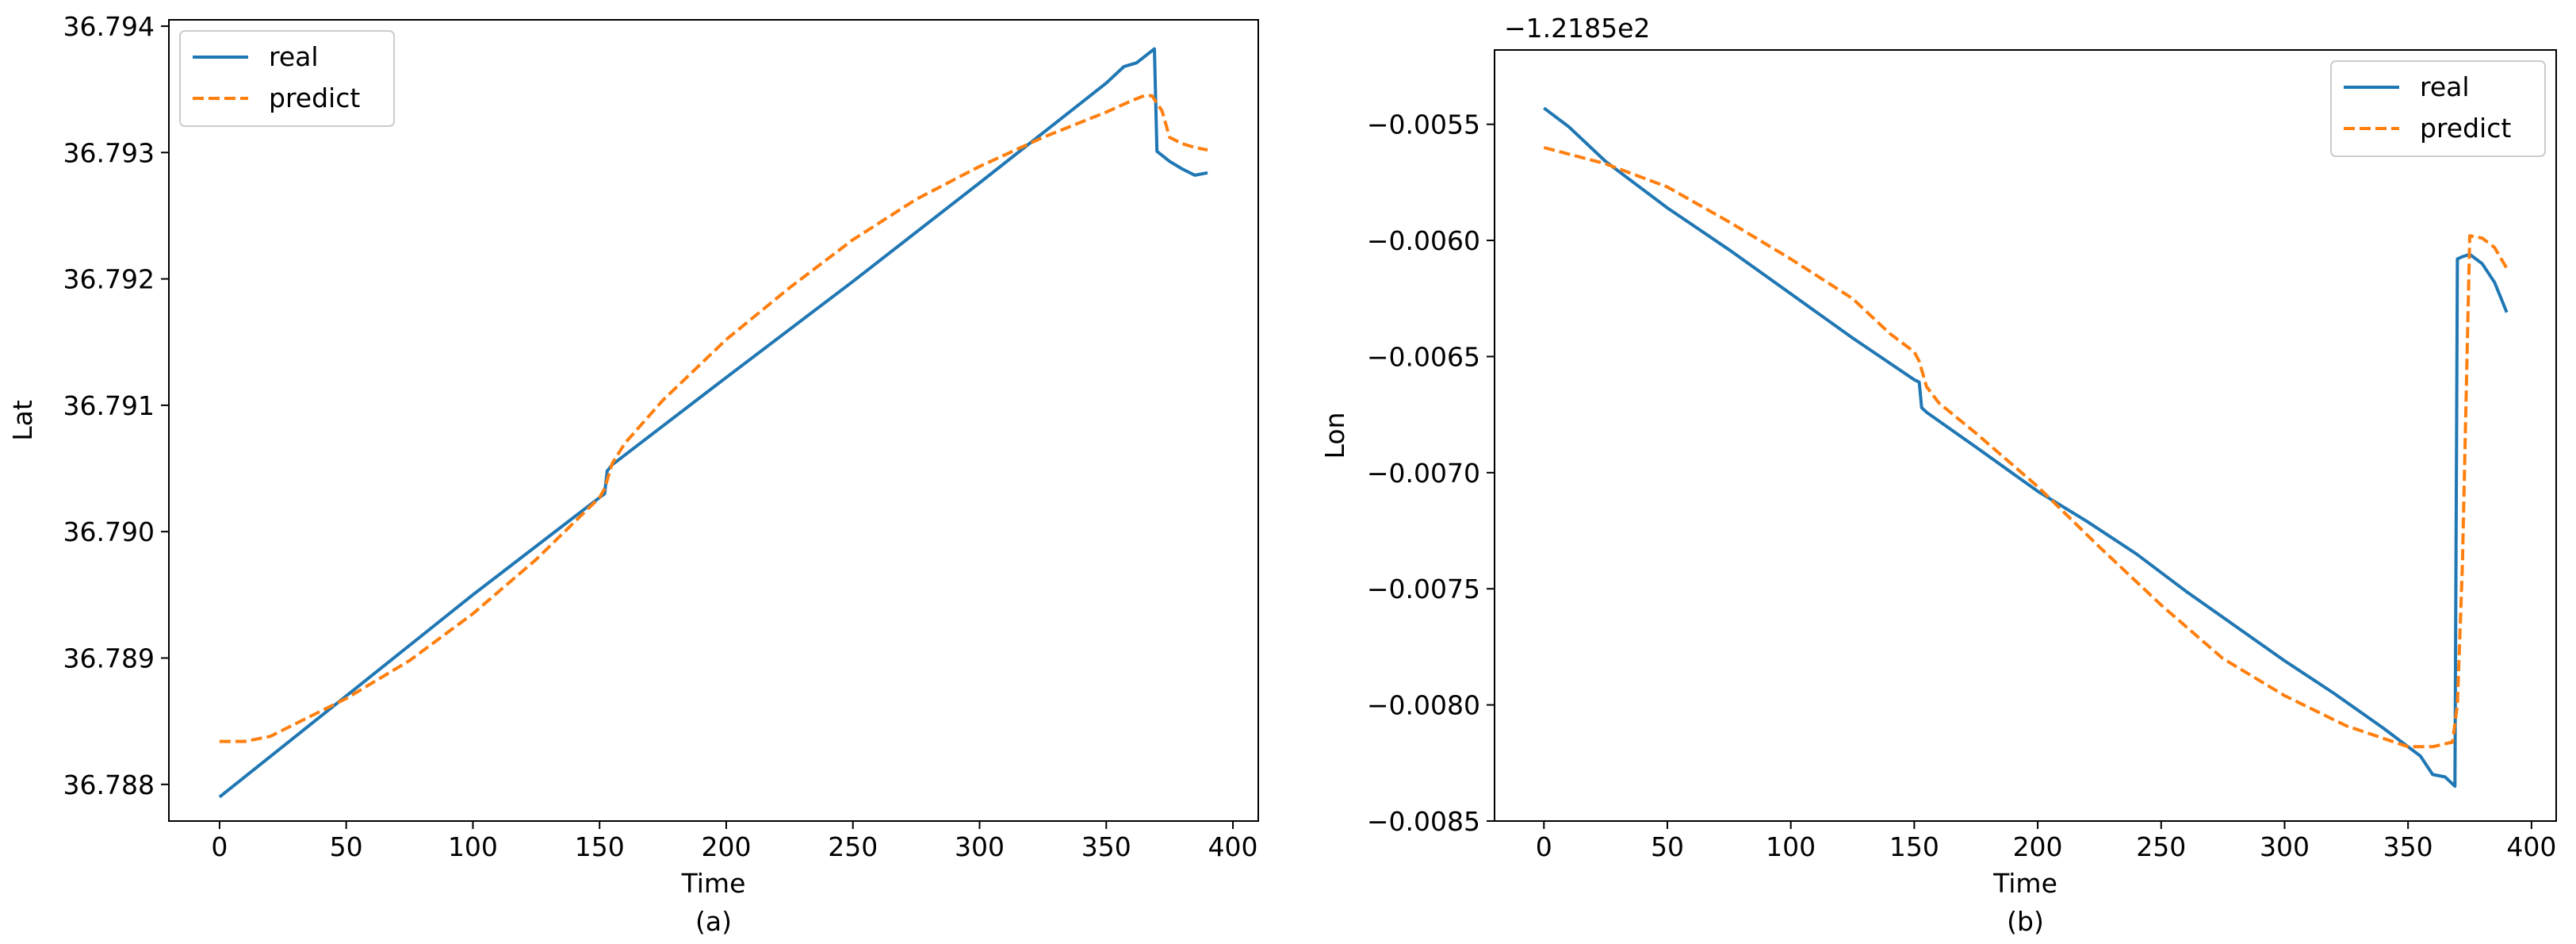 Image resolution: width=2576 pixels, height=944 pixels. Describe the element at coordinates (109, 152) in the screenshot. I see `y-tick-label: 36.793` at that location.